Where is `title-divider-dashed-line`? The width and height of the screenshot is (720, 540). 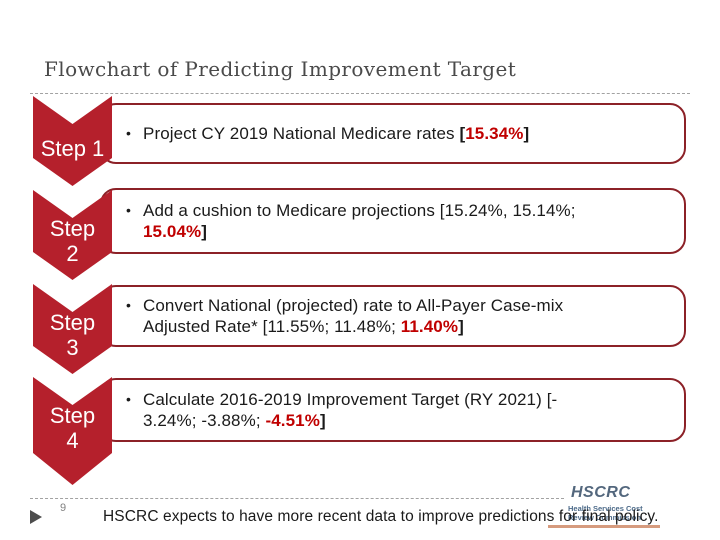
title-divider-dashed-line is located at coordinates (360, 93).